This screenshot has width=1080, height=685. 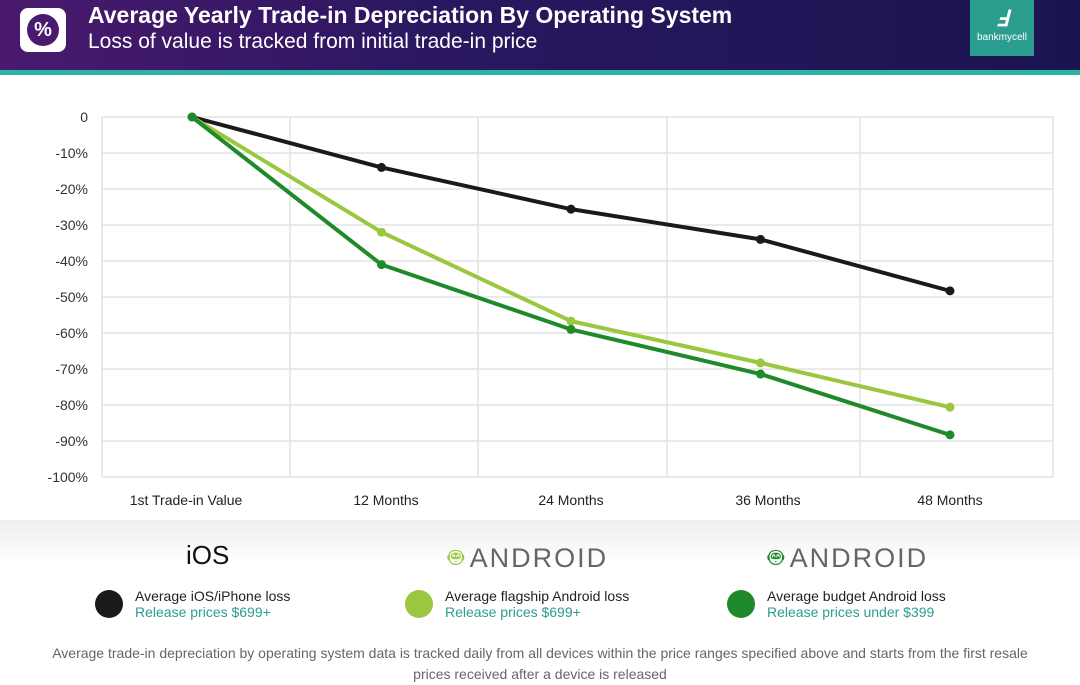 What do you see at coordinates (71, 261) in the screenshot?
I see `y-tick-label: -40%` at bounding box center [71, 261].